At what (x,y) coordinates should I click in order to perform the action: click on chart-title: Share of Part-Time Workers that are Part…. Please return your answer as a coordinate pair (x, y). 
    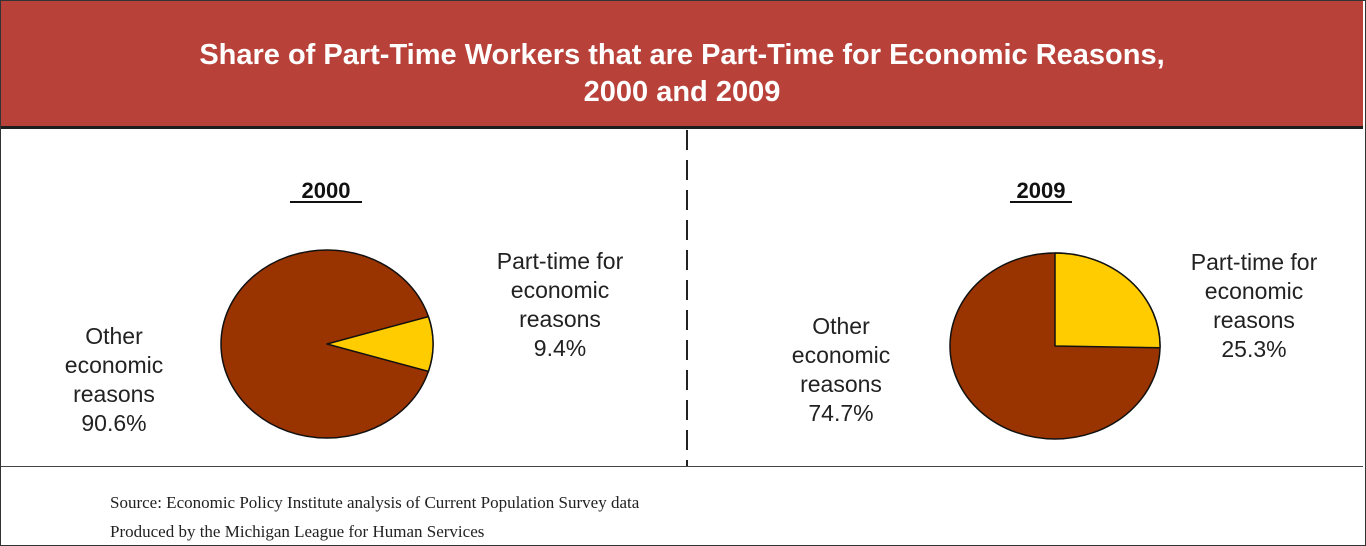
    Looking at the image, I should click on (682, 74).